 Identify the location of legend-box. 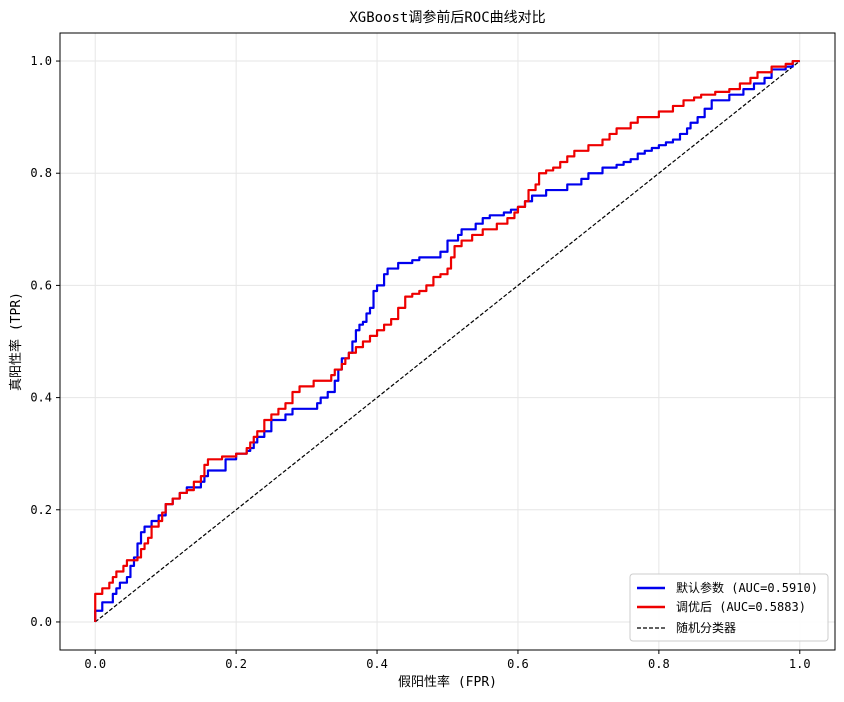
(729, 607).